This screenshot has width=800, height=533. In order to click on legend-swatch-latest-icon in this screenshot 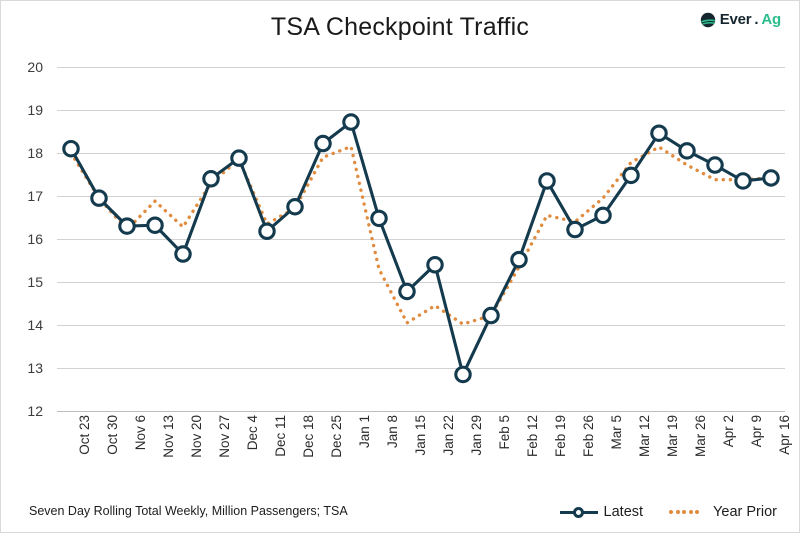, I will do `click(578, 512)`.